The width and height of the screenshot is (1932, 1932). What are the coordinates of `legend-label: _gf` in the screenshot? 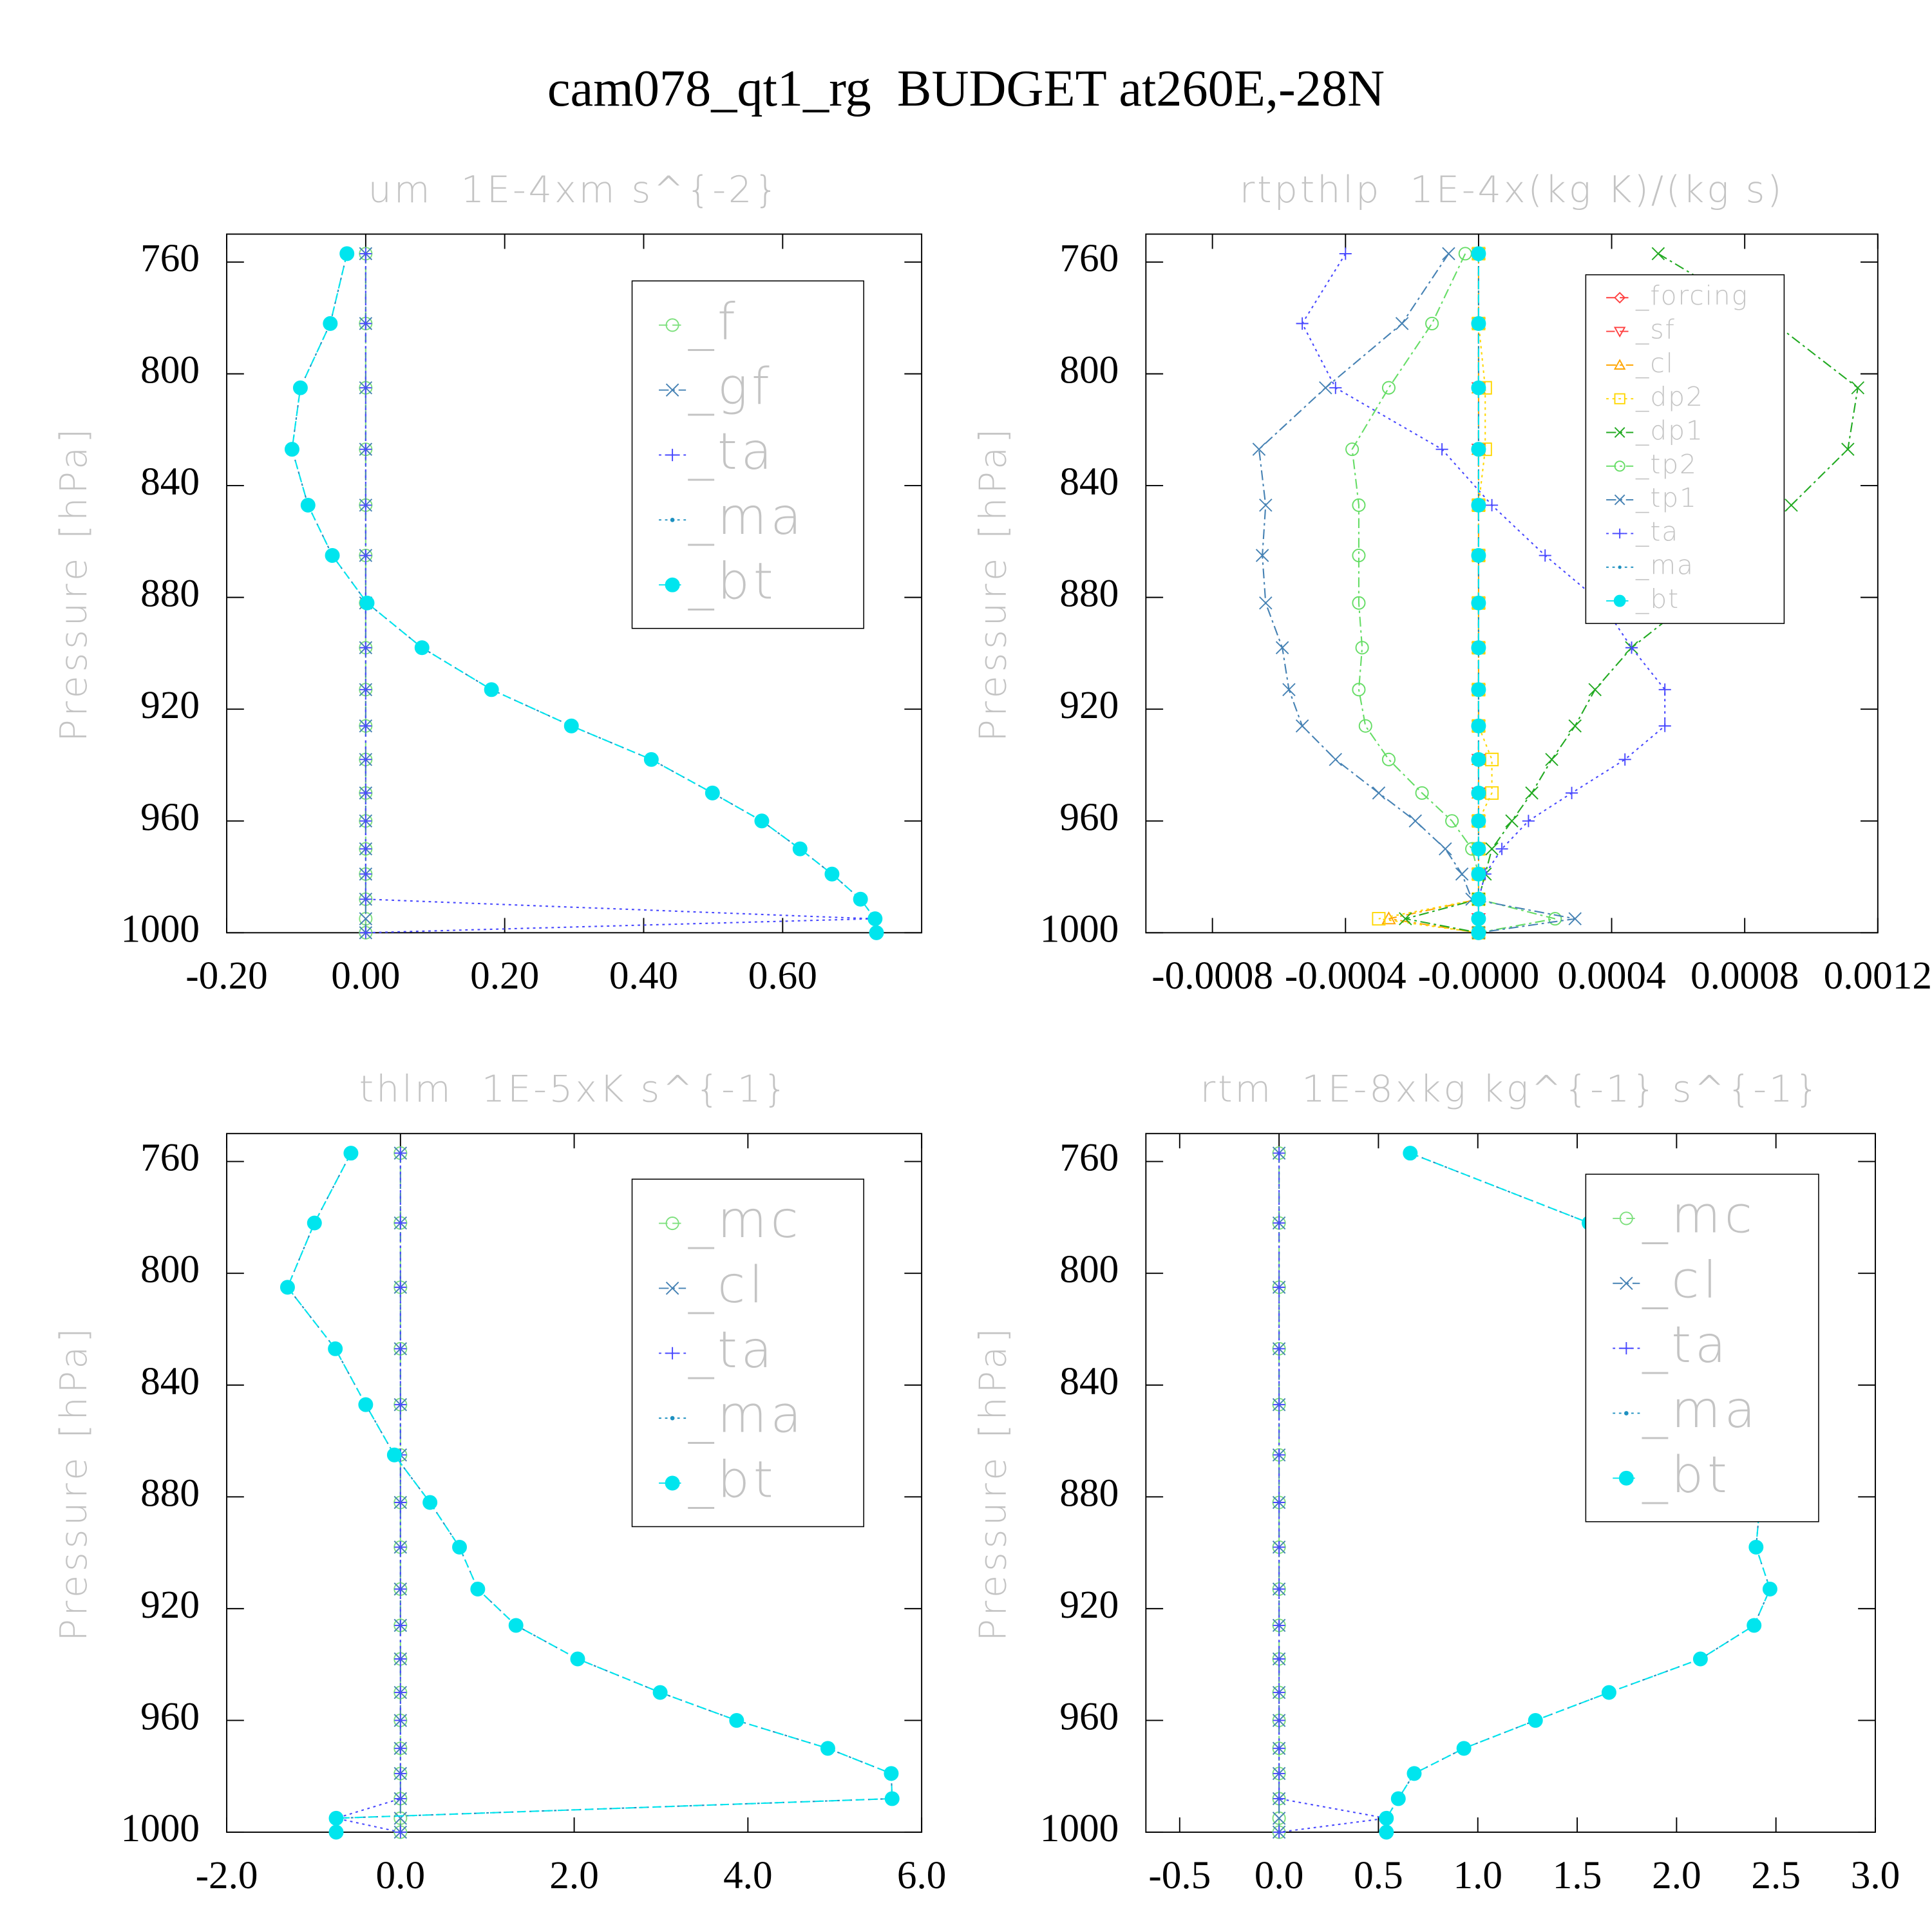 It's located at (730, 386).